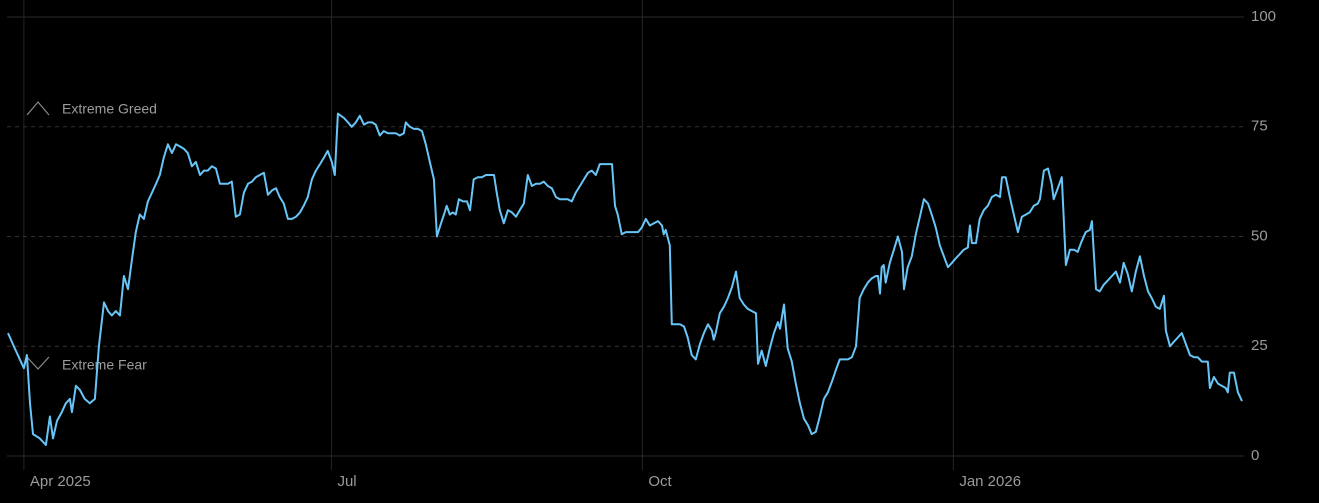 This screenshot has width=1319, height=503. Describe the element at coordinates (104, 365) in the screenshot. I see `annotation: Extreme Fear` at that location.